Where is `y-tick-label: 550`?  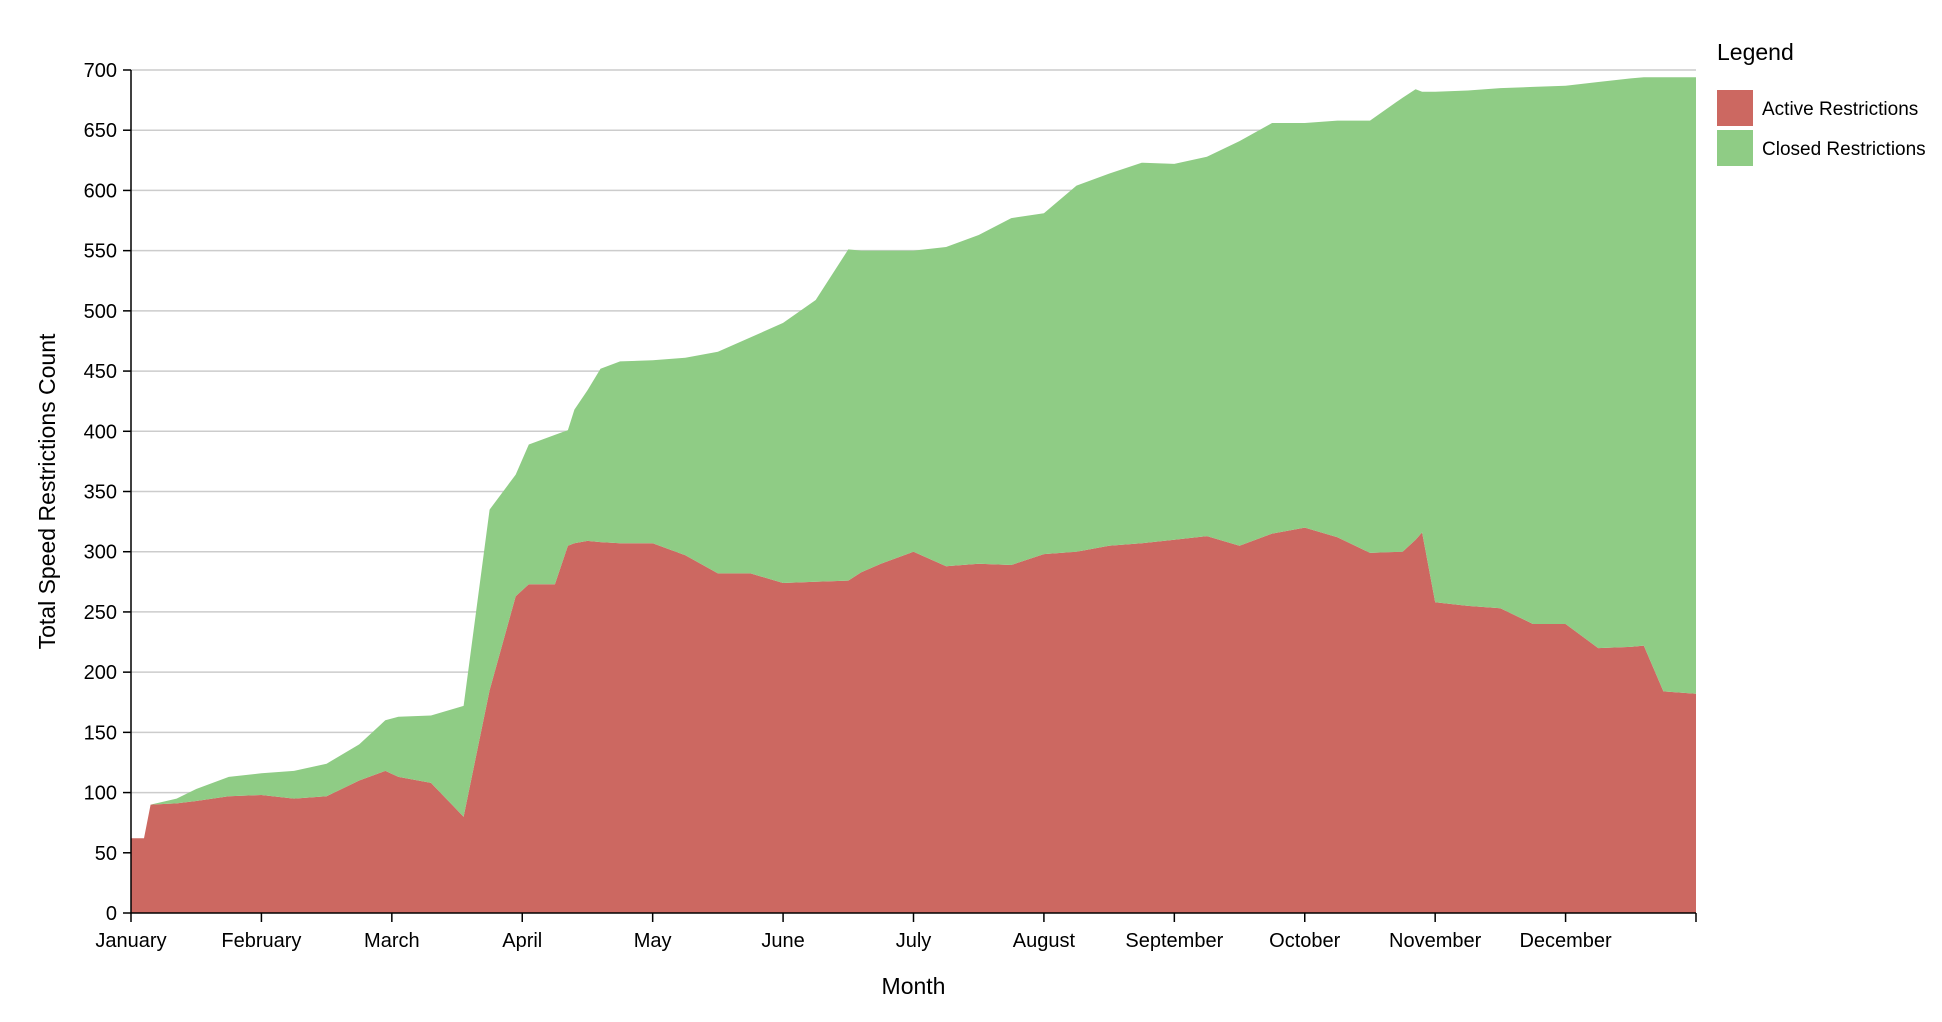 y-tick-label: 550 is located at coordinates (100, 252).